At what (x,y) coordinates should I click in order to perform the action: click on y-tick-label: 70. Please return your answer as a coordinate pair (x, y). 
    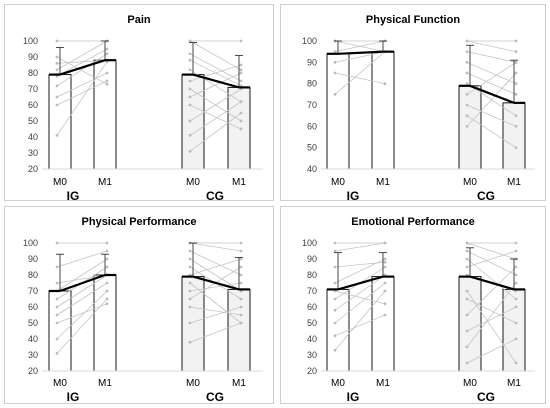
    Looking at the image, I should click on (33, 291).